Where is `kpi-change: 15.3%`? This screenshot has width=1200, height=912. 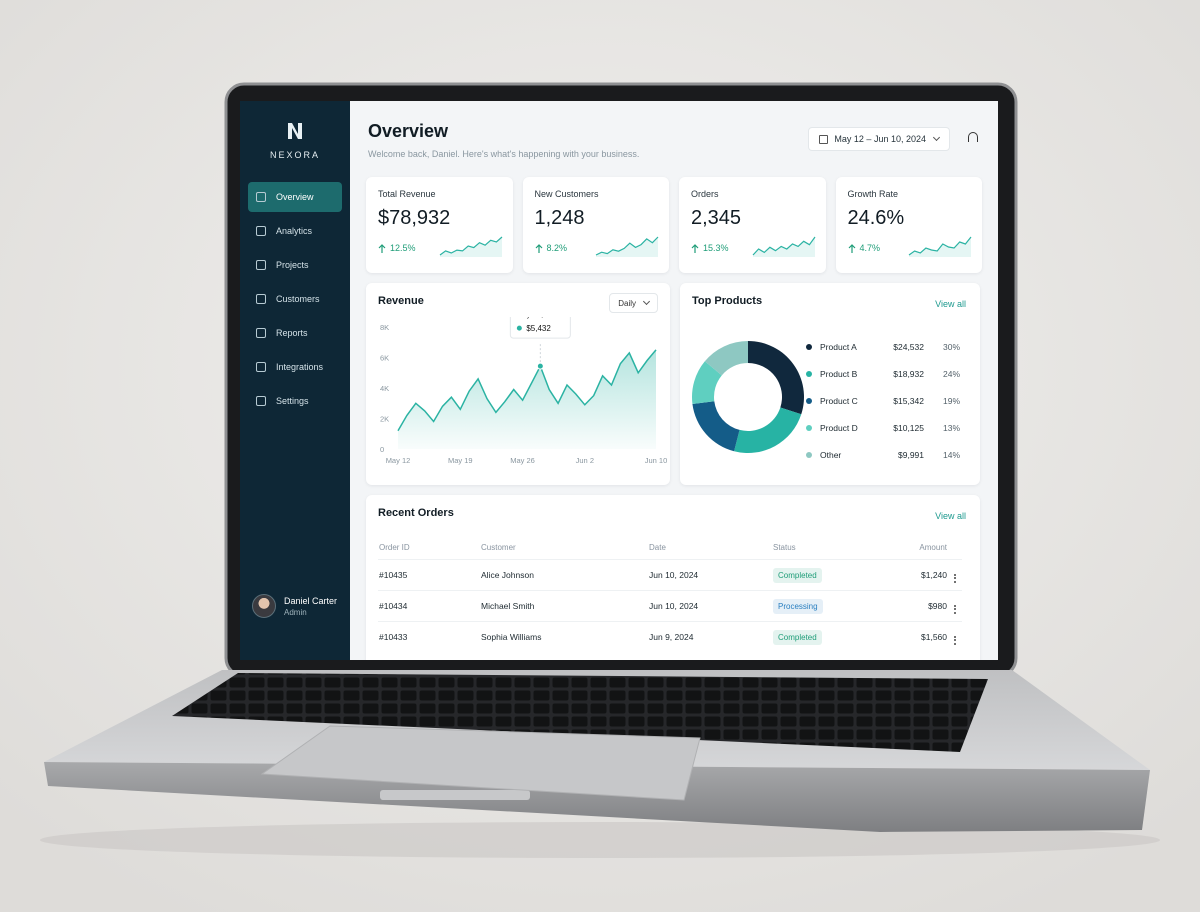
kpi-change: 15.3% is located at coordinates (710, 248).